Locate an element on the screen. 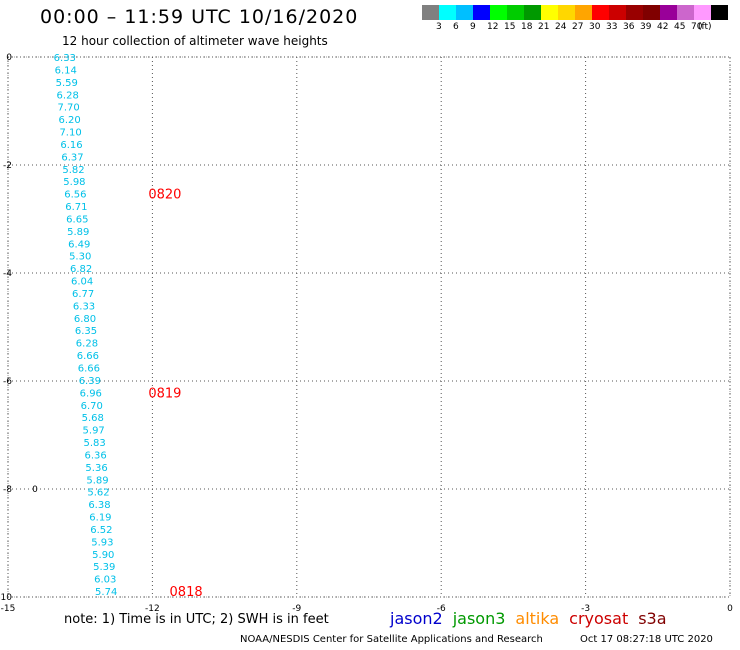 This screenshot has width=740, height=650. legend-label: 3 is located at coordinates (439, 27).